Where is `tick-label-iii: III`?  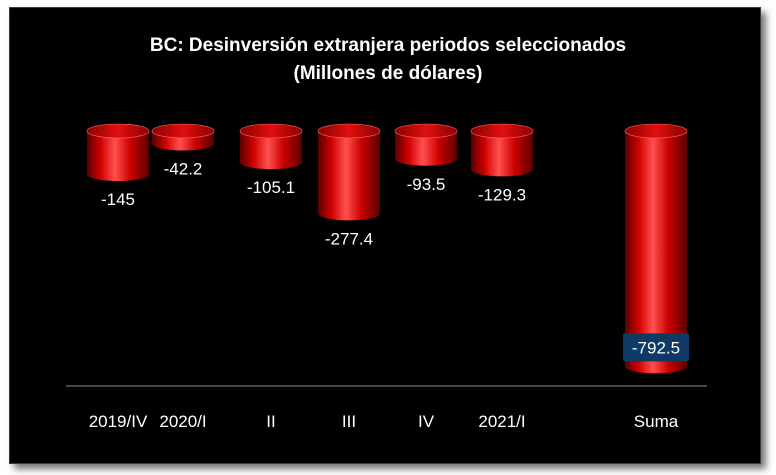
tick-label-iii: III is located at coordinates (349, 421).